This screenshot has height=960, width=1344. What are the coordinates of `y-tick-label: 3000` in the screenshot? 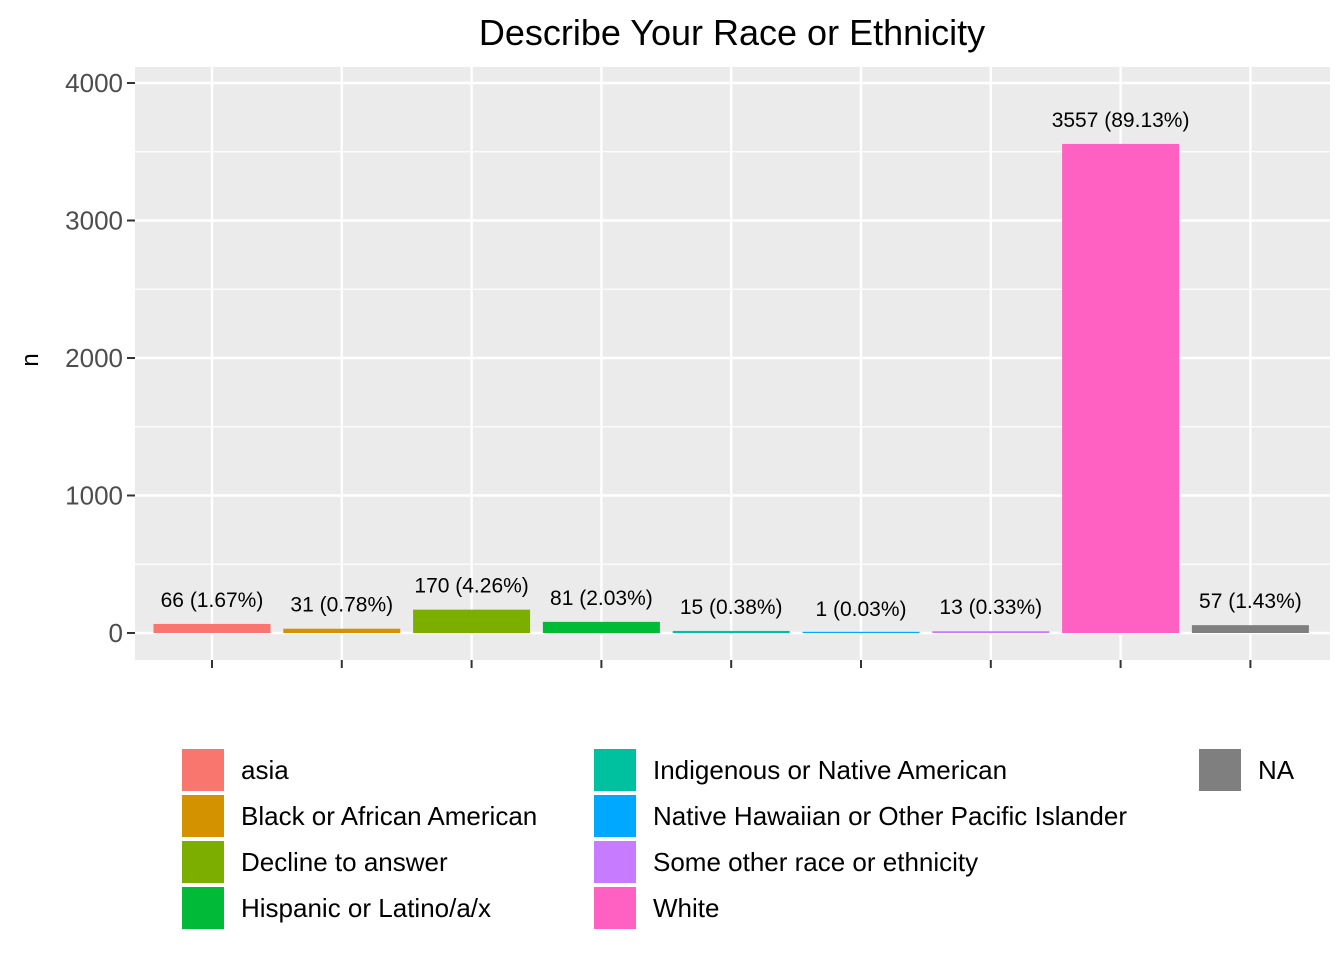 It's located at (94, 221).